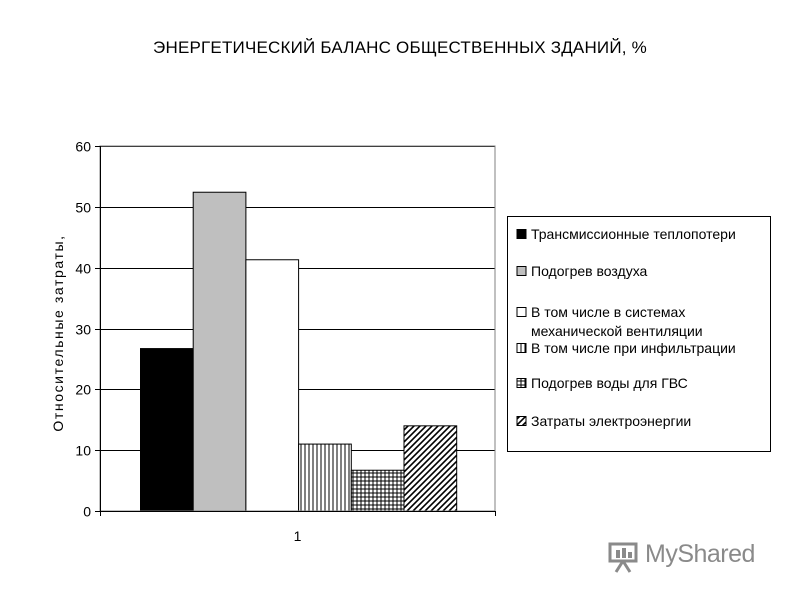 The image size is (800, 600). I want to click on y-tick-label: 40, so click(83, 269).